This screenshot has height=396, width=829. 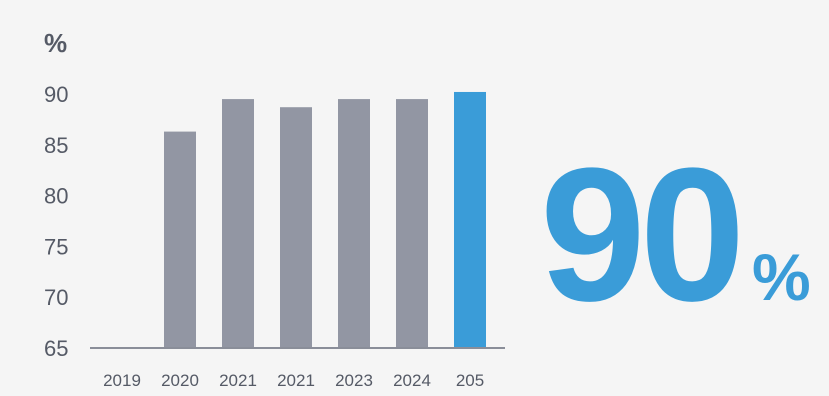 I want to click on y-axis-unit-label: %, so click(x=55, y=43).